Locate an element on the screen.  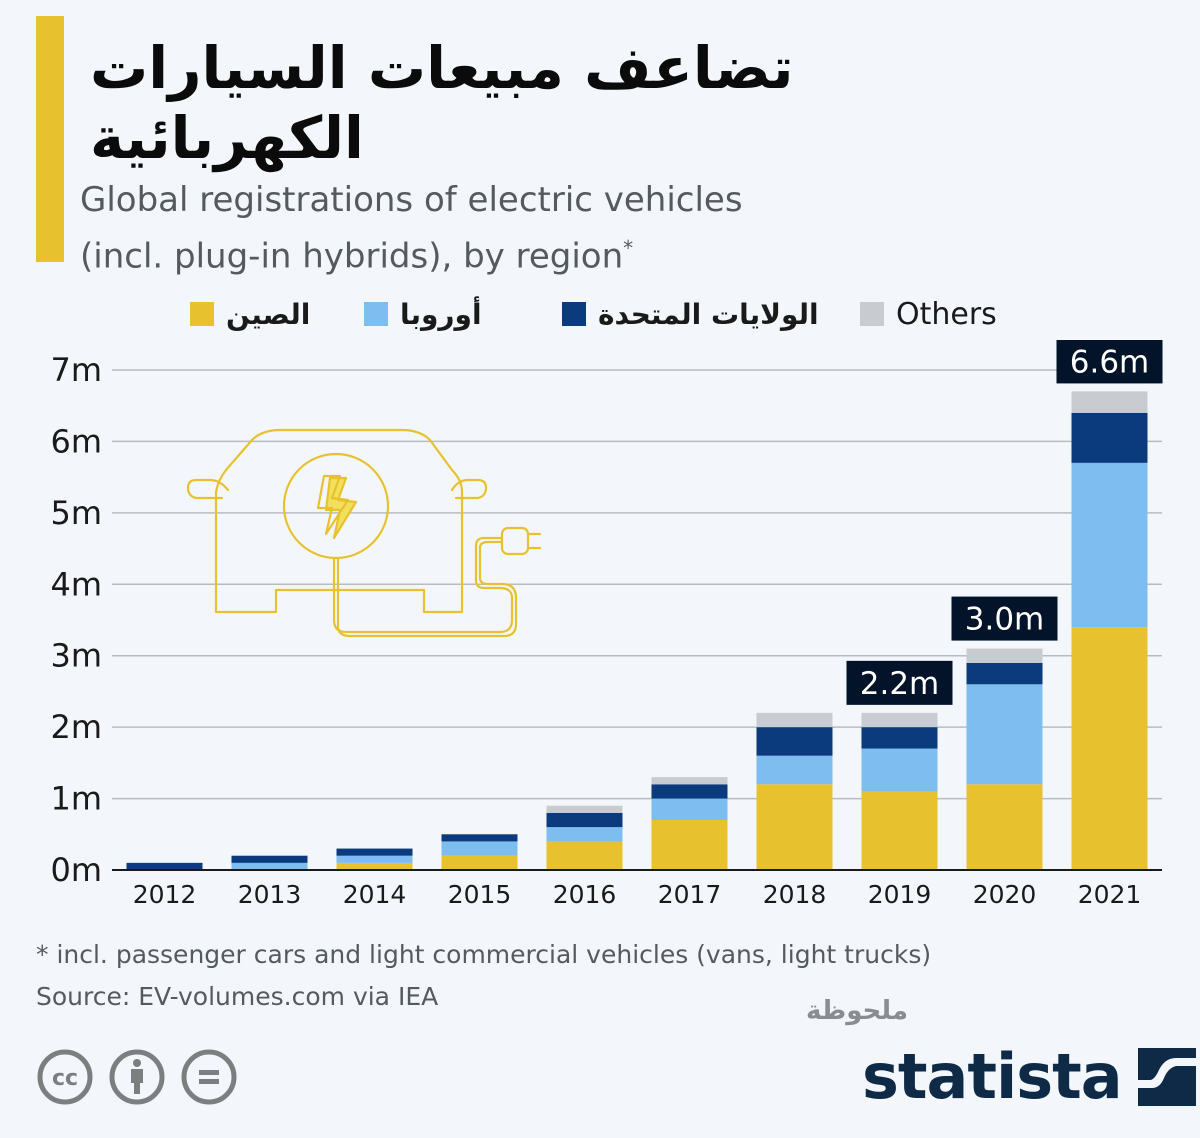
total-label-text: 3.0m is located at coordinates (1005, 620).